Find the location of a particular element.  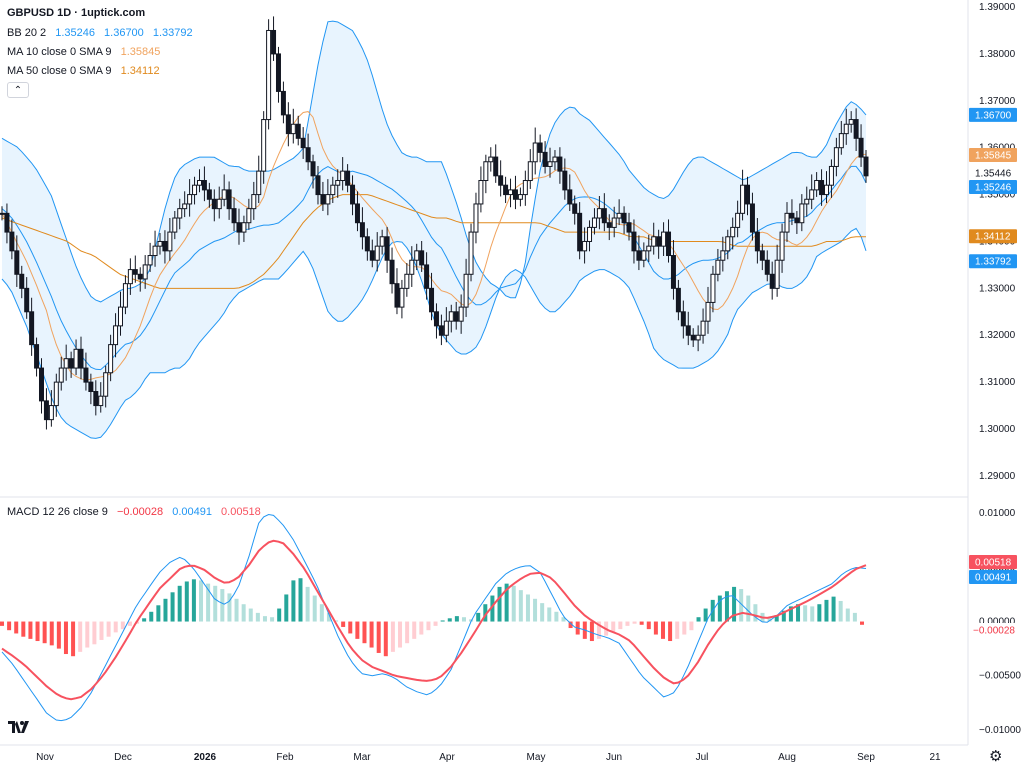

price-tick-label: 1.30000 is located at coordinates (997, 429).